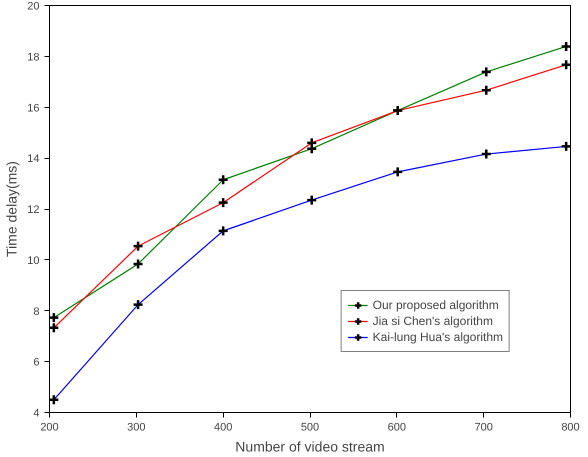  What do you see at coordinates (397, 428) in the screenshot?
I see `x-tick-label: 600` at bounding box center [397, 428].